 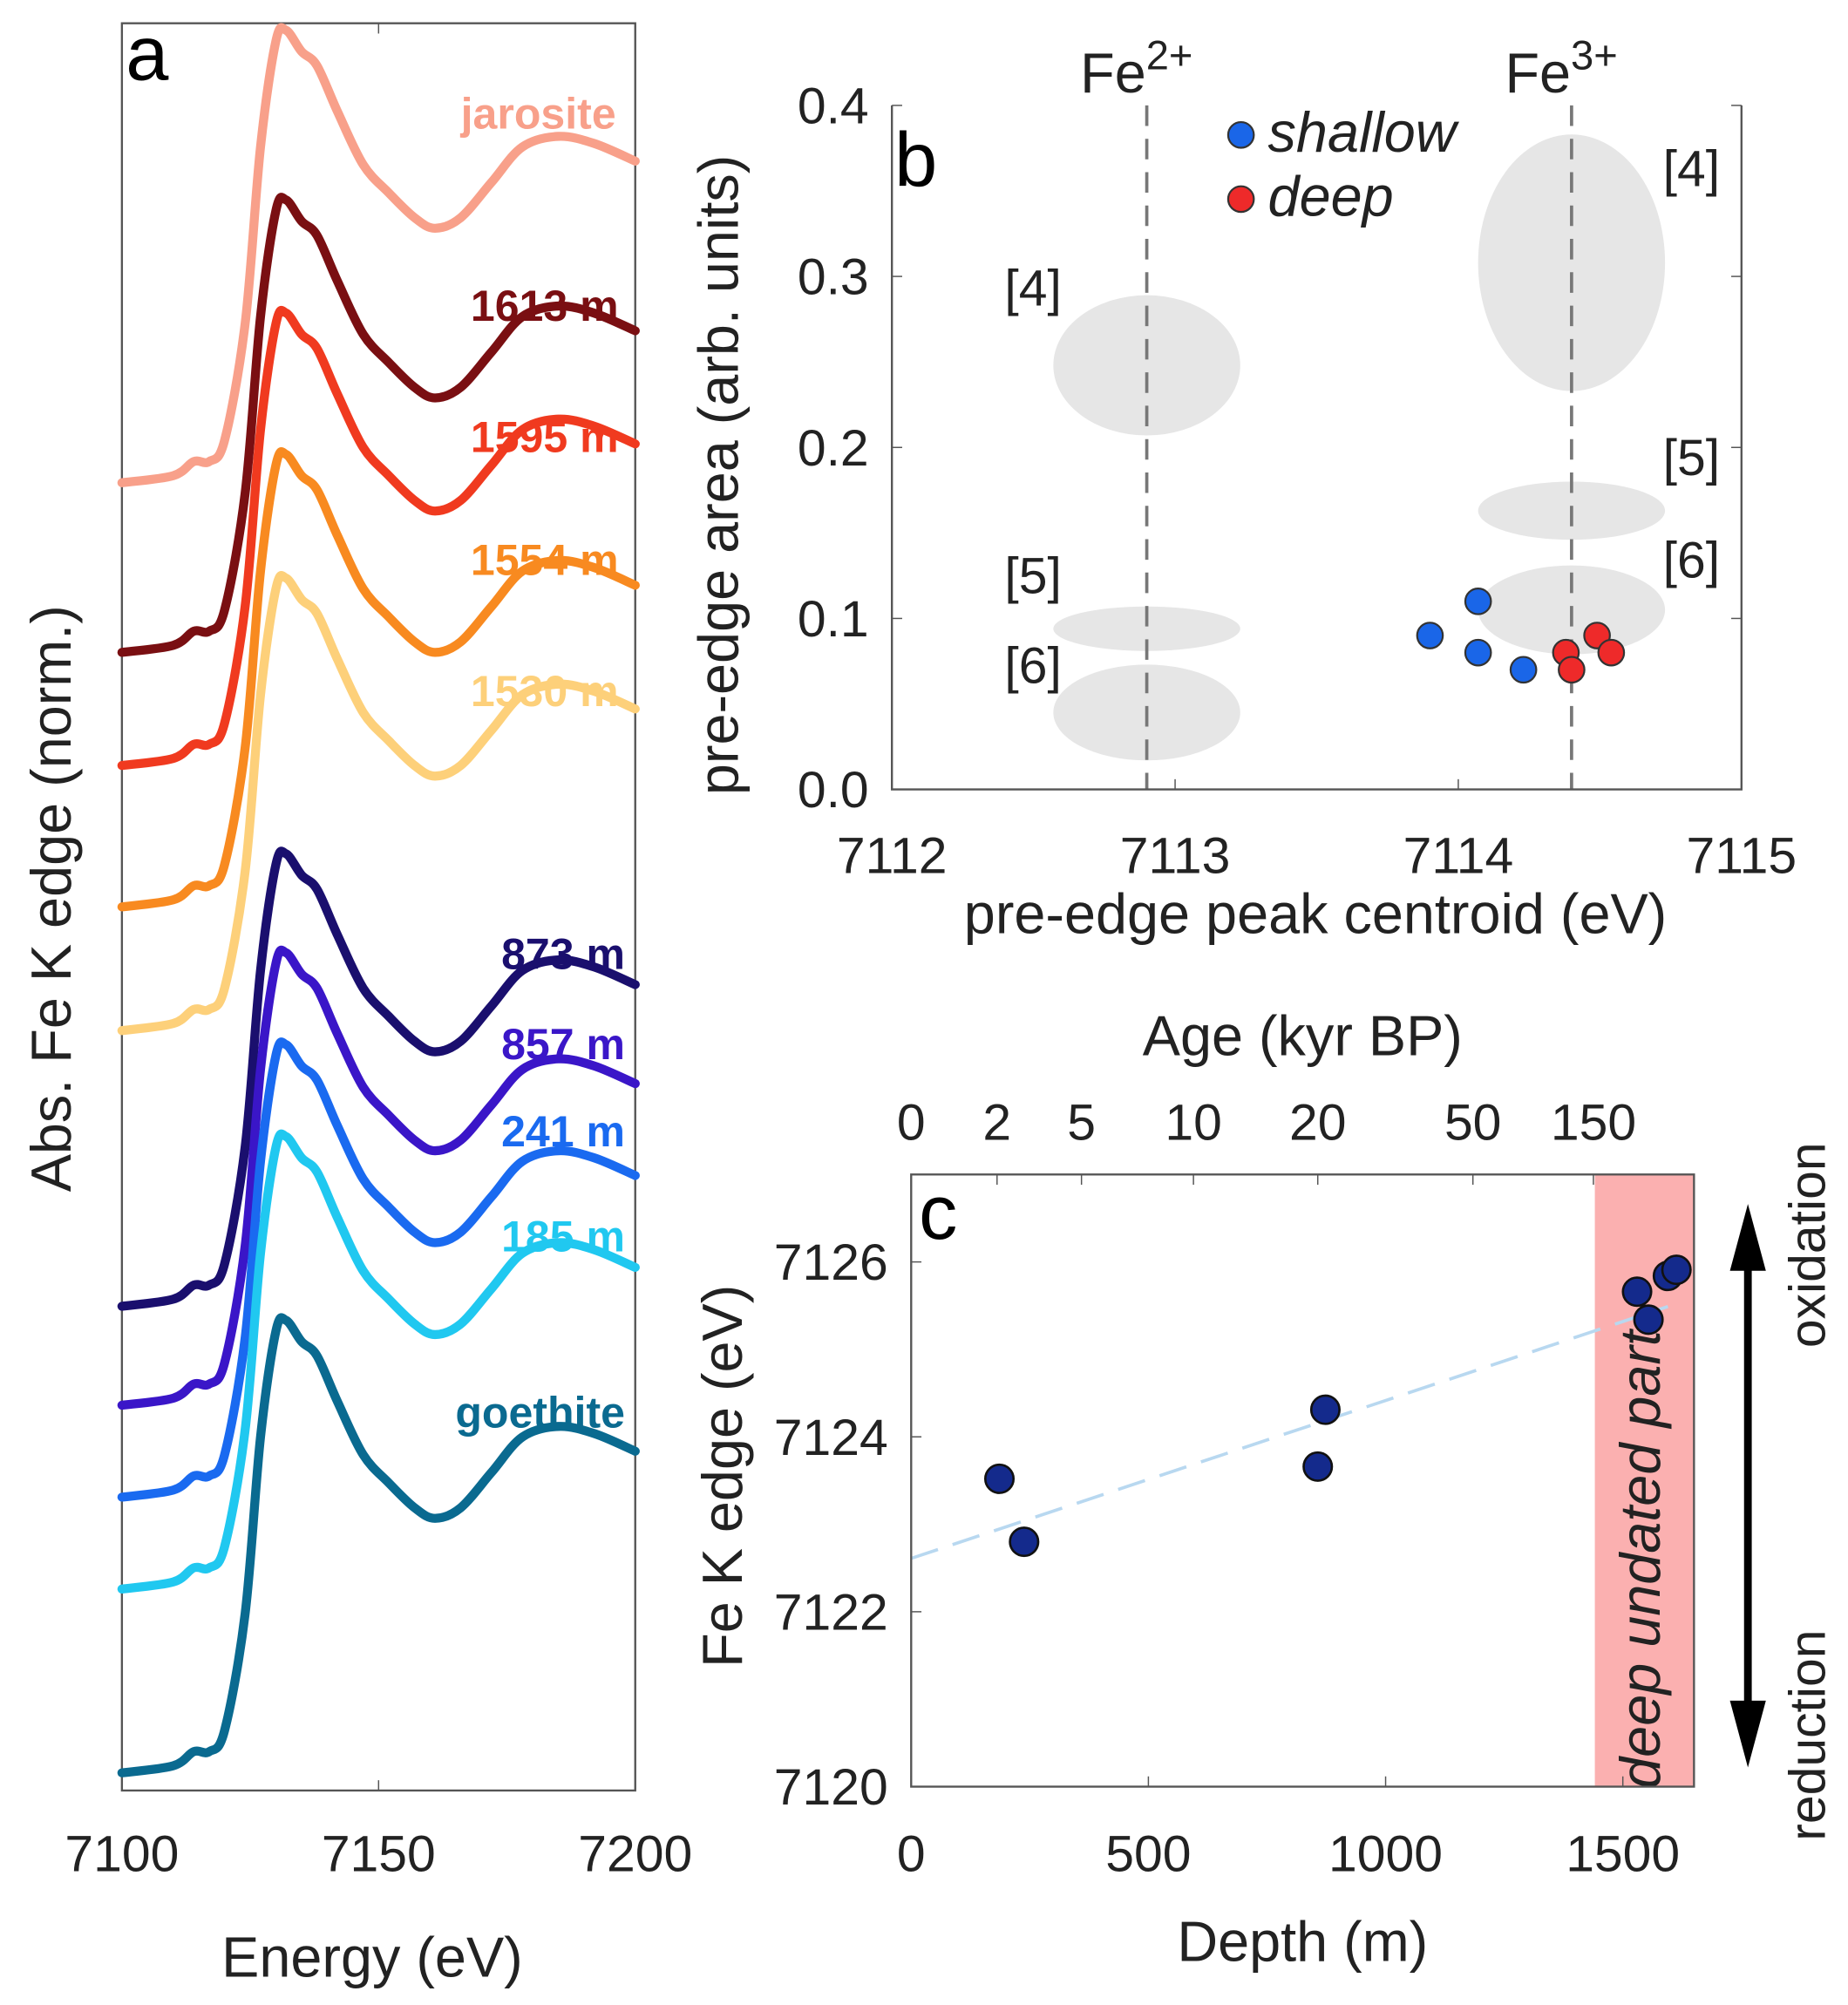 What do you see at coordinates (1175, 855) in the screenshot?
I see `x-tick-label-b: 7113` at bounding box center [1175, 855].